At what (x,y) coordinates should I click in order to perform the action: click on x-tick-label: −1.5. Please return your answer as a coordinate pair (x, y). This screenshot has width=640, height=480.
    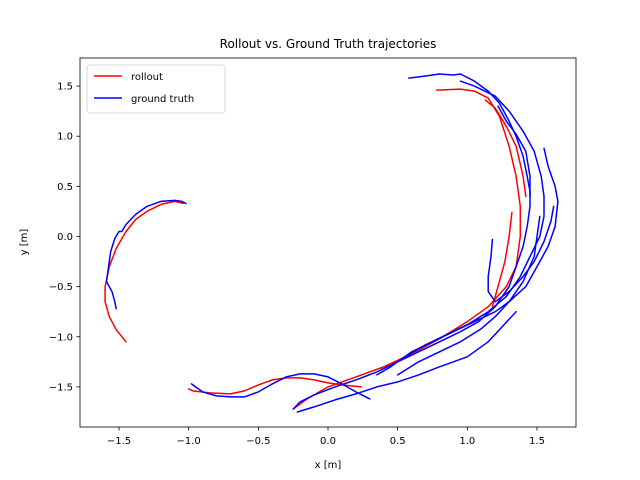
    Looking at the image, I should click on (119, 441).